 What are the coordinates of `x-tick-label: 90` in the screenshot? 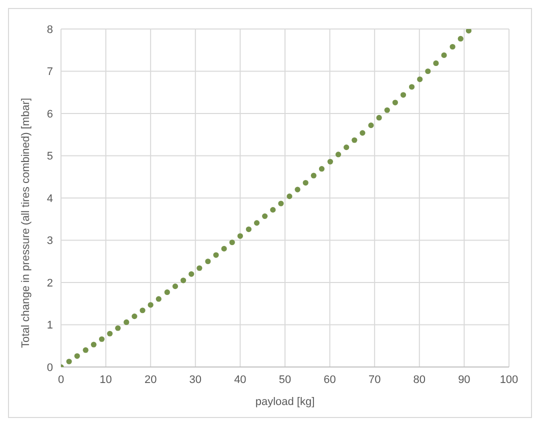 It's located at (464, 380).